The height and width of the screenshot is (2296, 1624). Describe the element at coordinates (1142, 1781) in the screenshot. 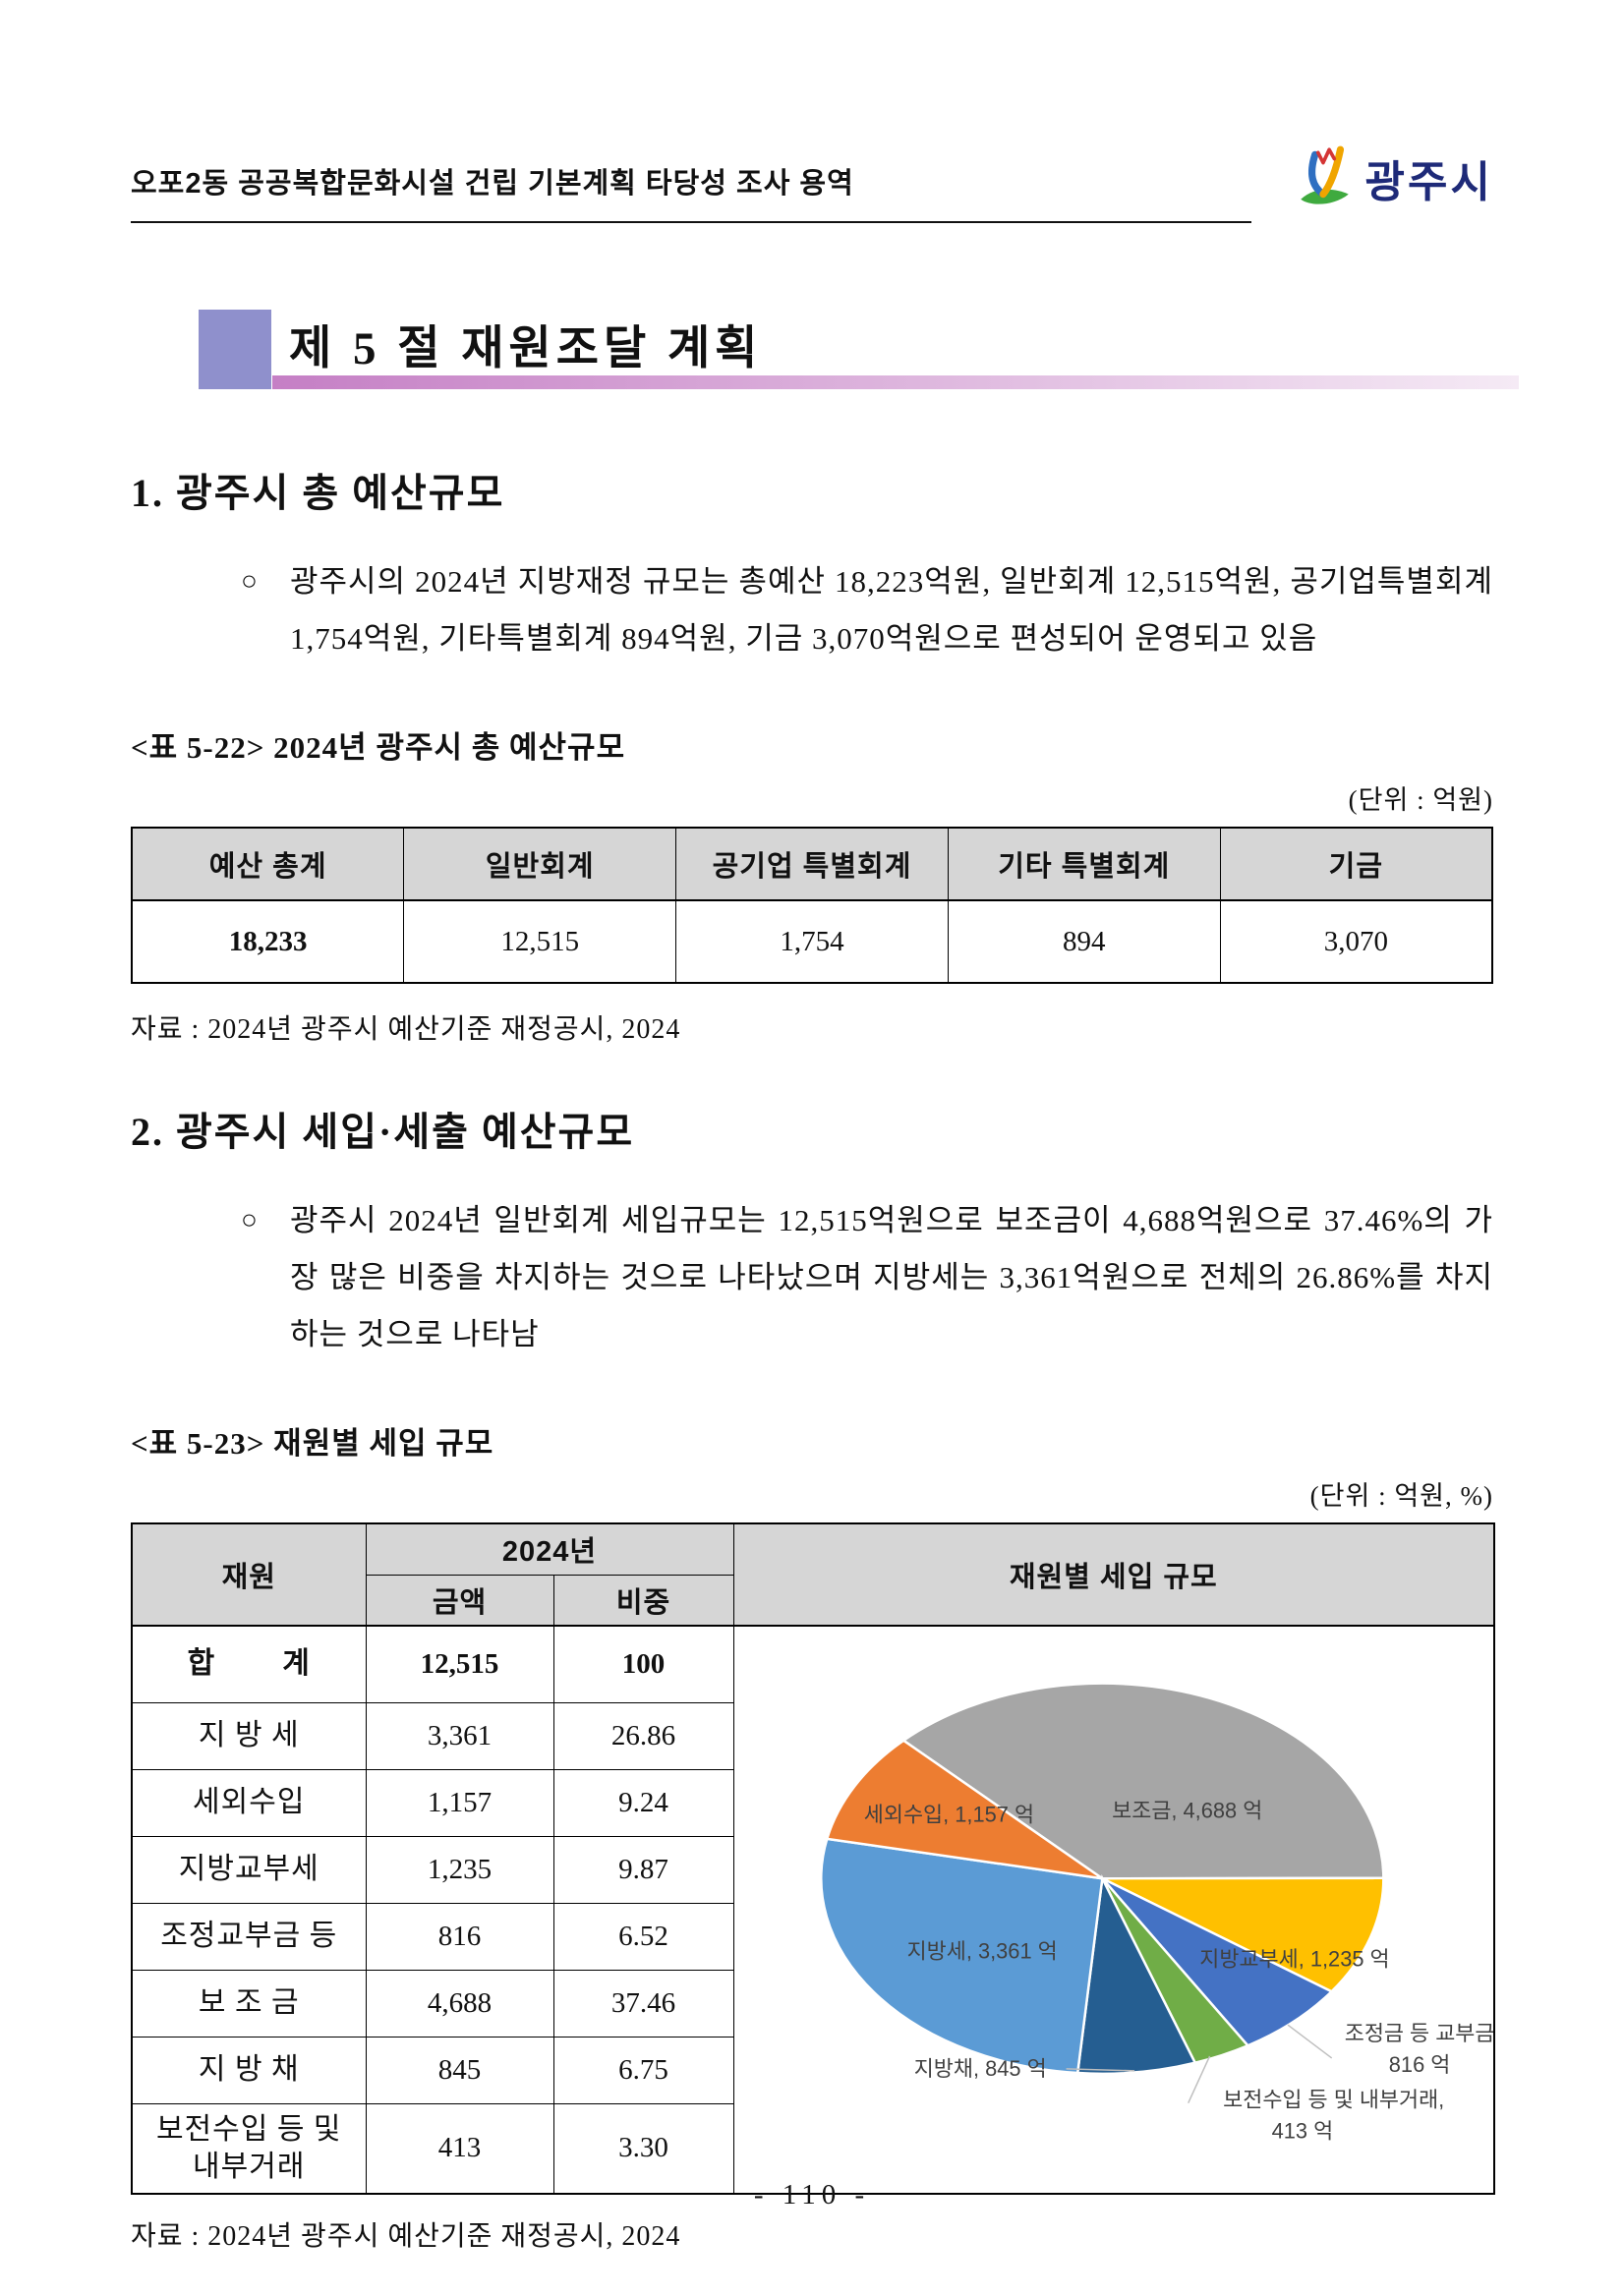

I see `pie-slice-bojogeum` at that location.